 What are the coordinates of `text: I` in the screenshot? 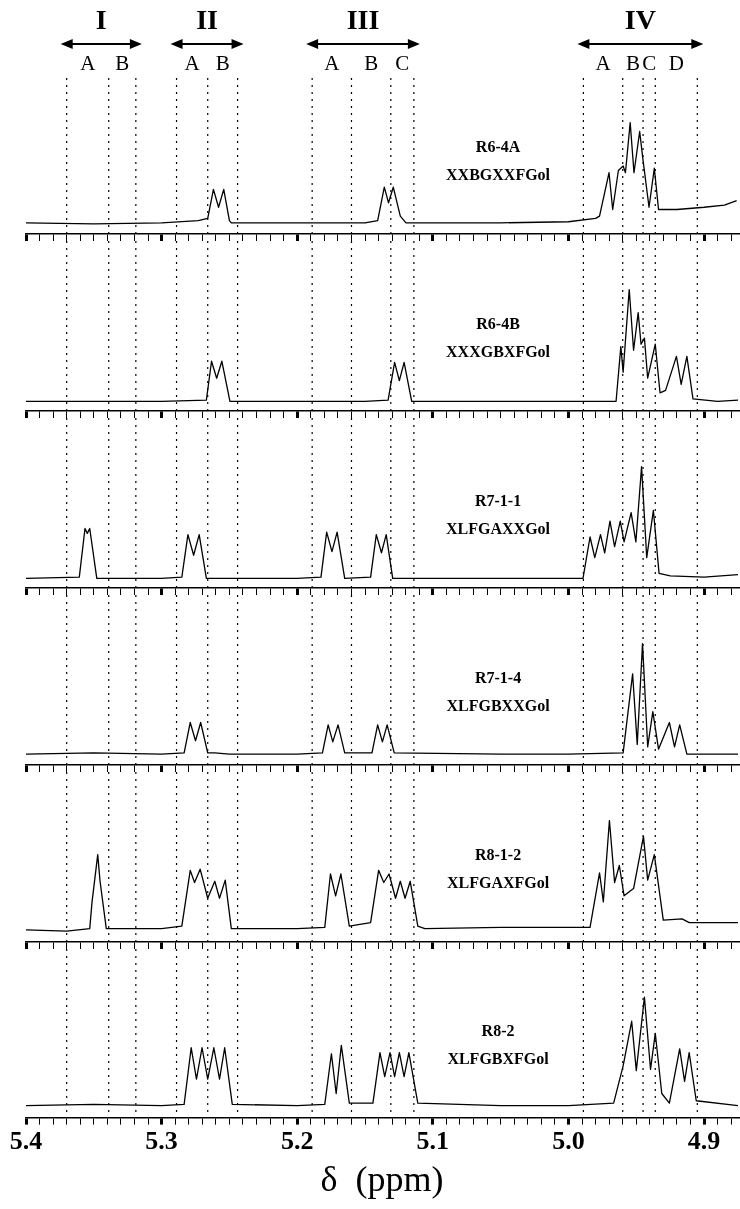 It's located at (101, 20).